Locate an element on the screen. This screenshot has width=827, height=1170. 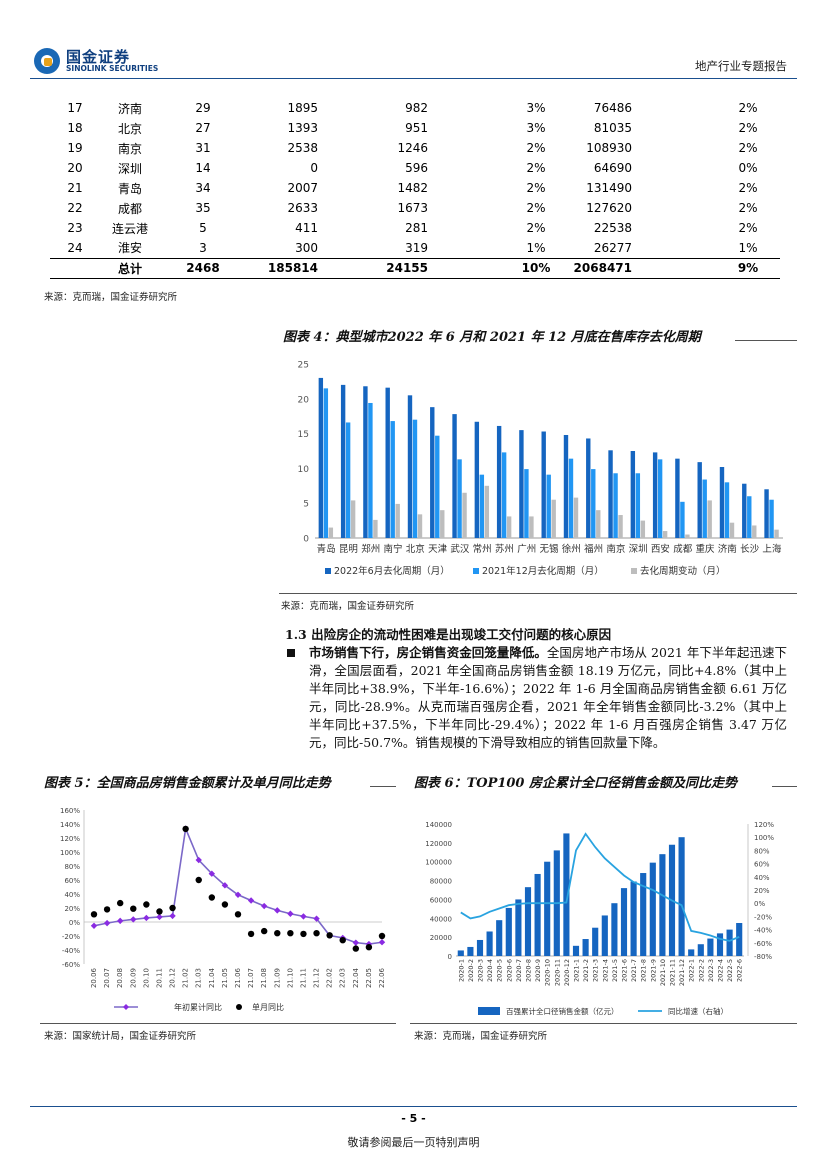
table-cell: 319 is located at coordinates (416, 247).